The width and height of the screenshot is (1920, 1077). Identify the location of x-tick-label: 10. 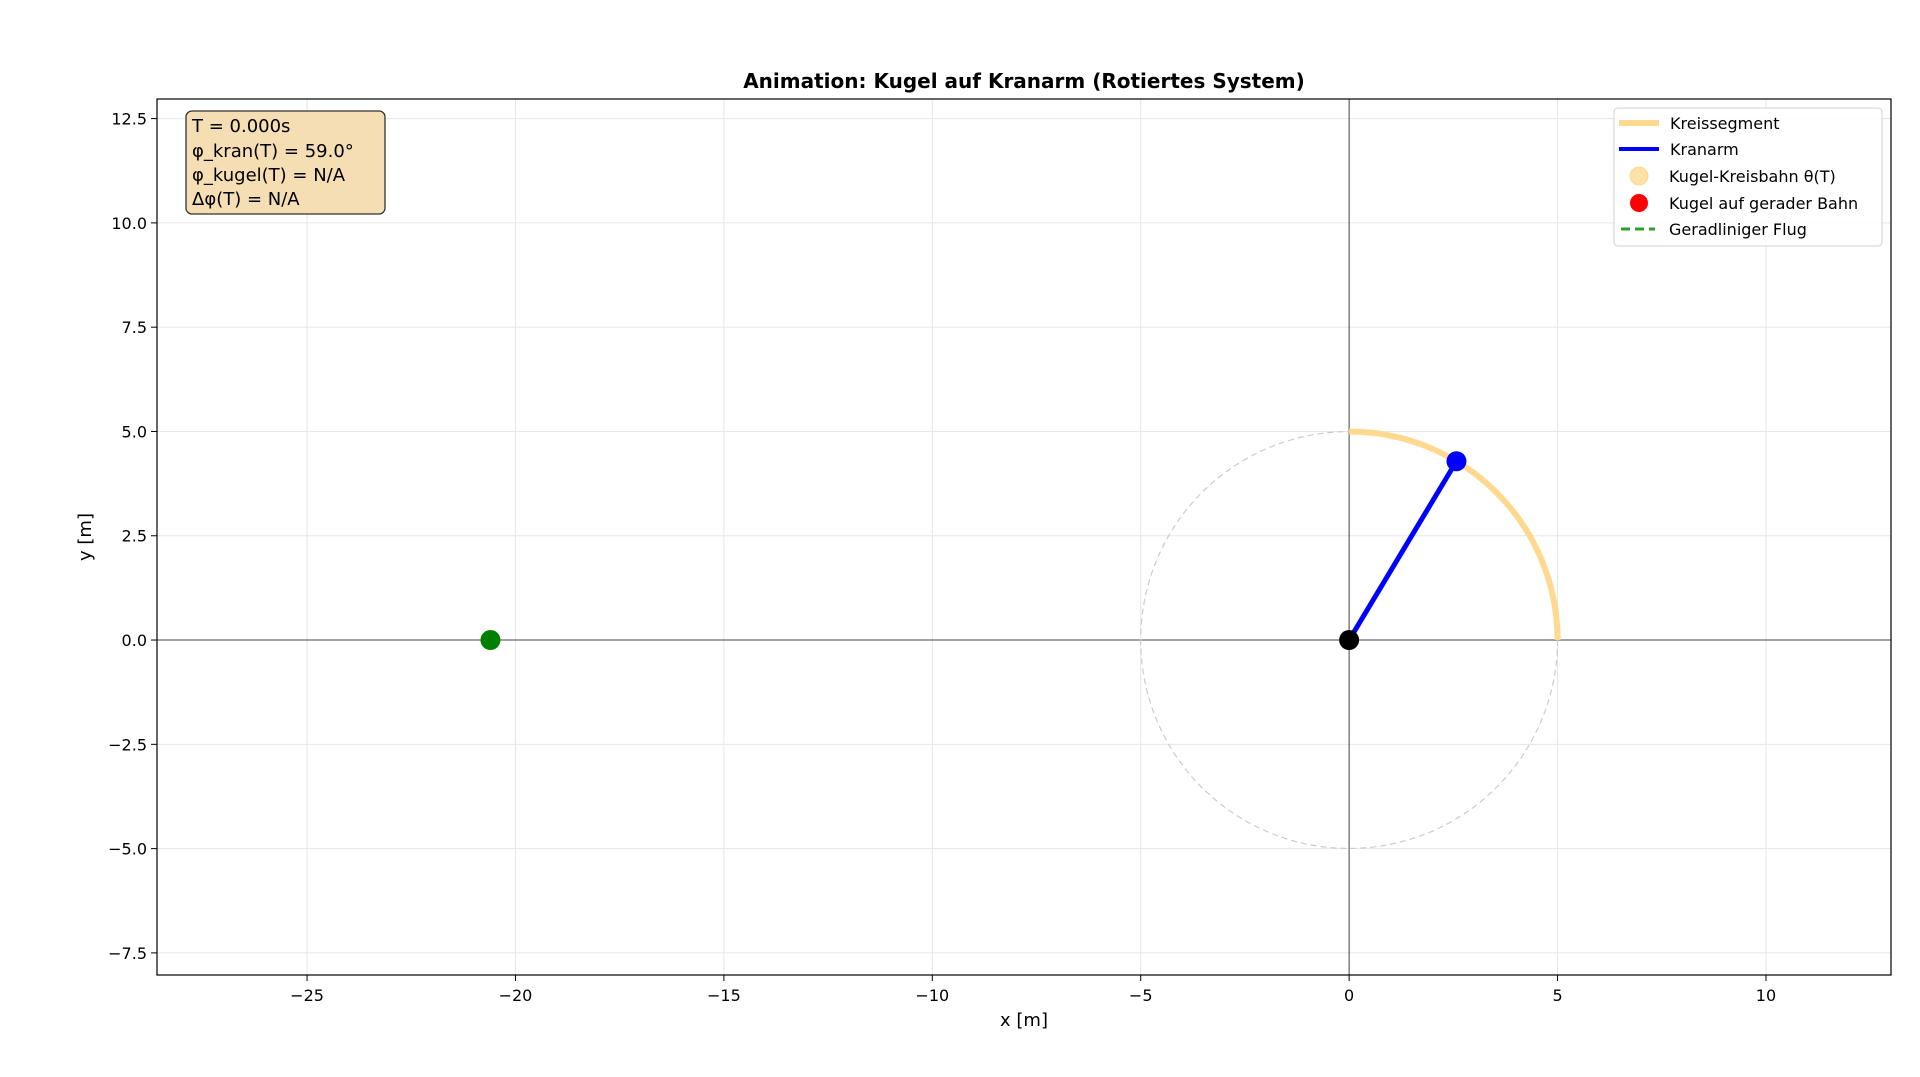
(1766, 995).